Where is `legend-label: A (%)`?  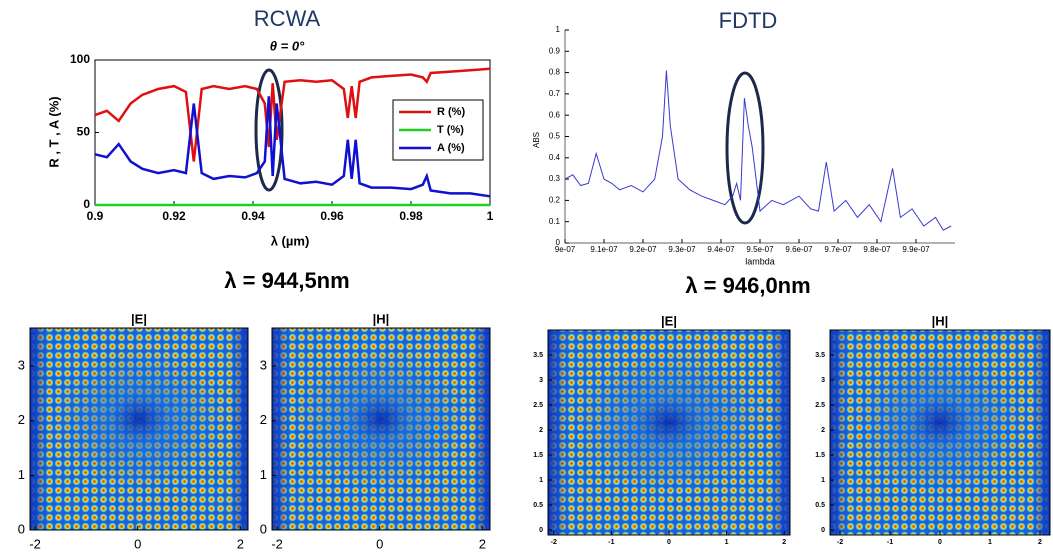 legend-label: A (%) is located at coordinates (451, 148).